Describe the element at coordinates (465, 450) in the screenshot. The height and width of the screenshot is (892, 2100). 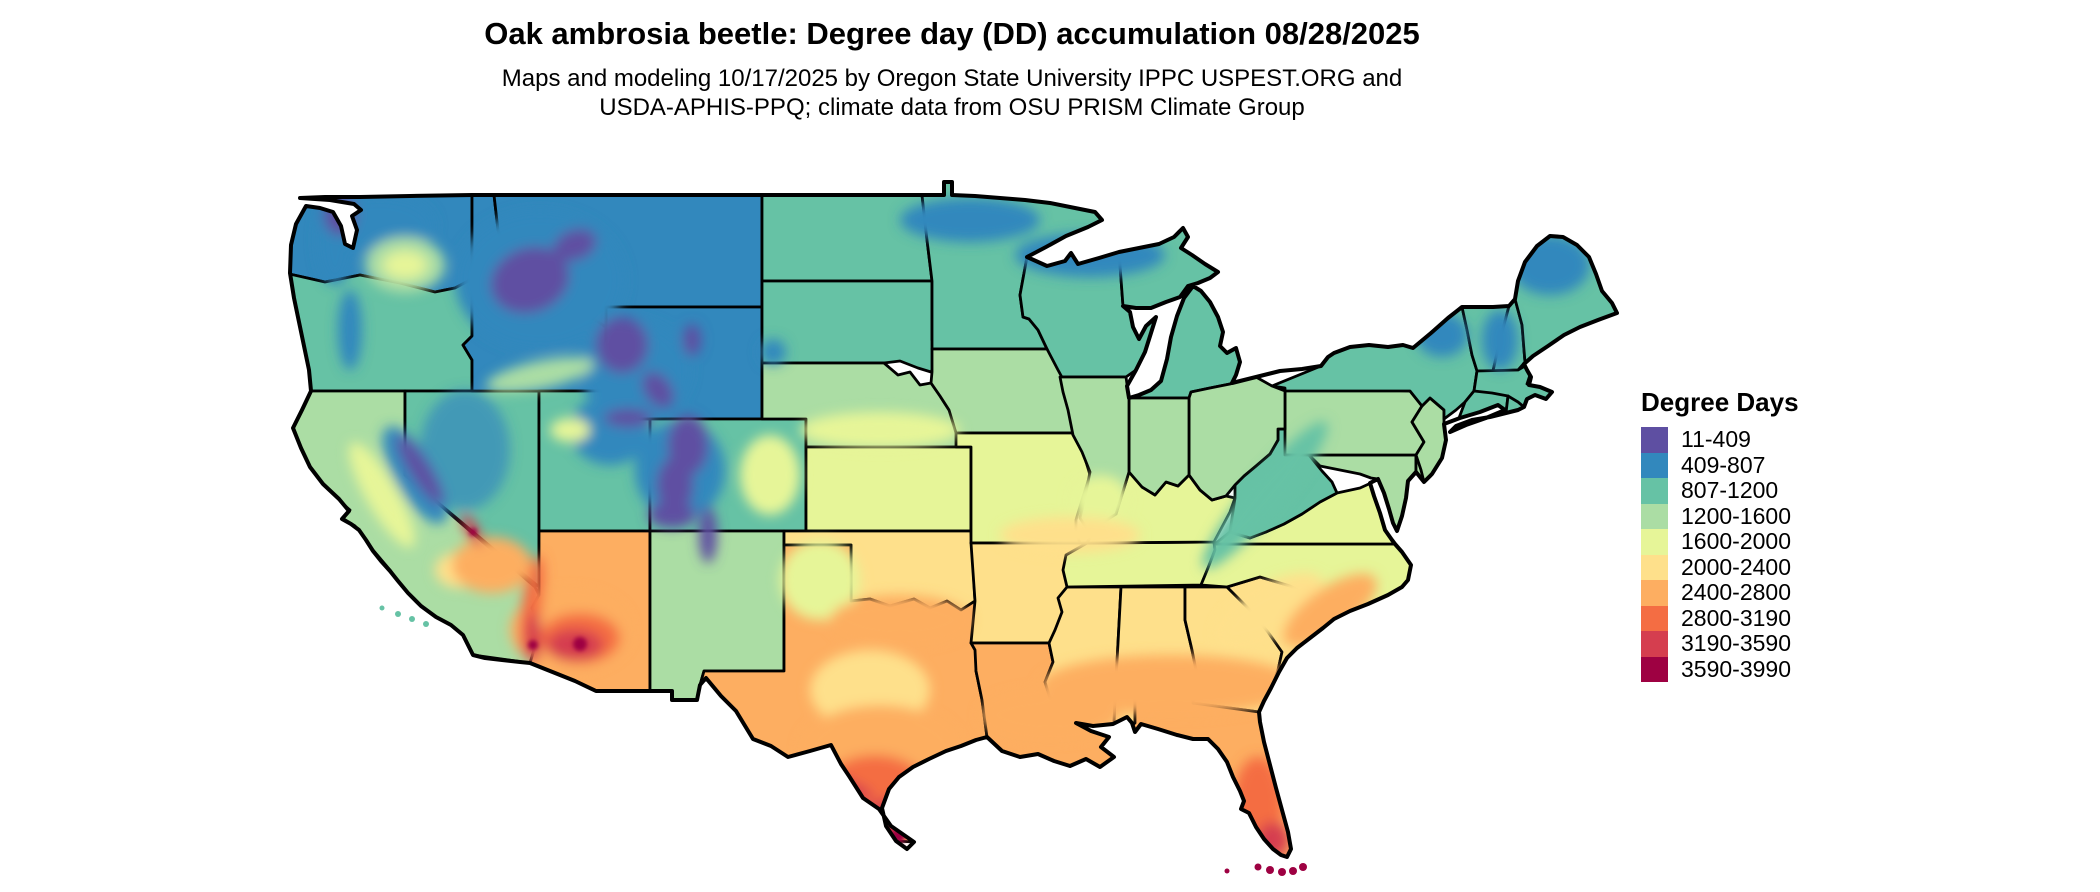
I see `blob-nv-ranges` at that location.